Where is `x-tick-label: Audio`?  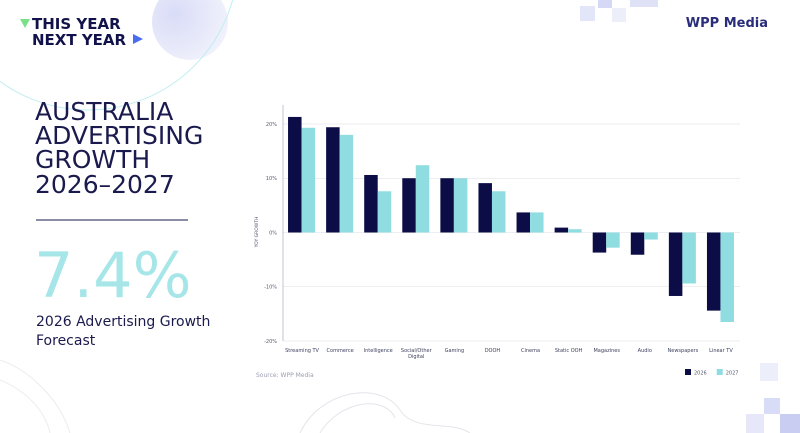 x-tick-label: Audio is located at coordinates (645, 351).